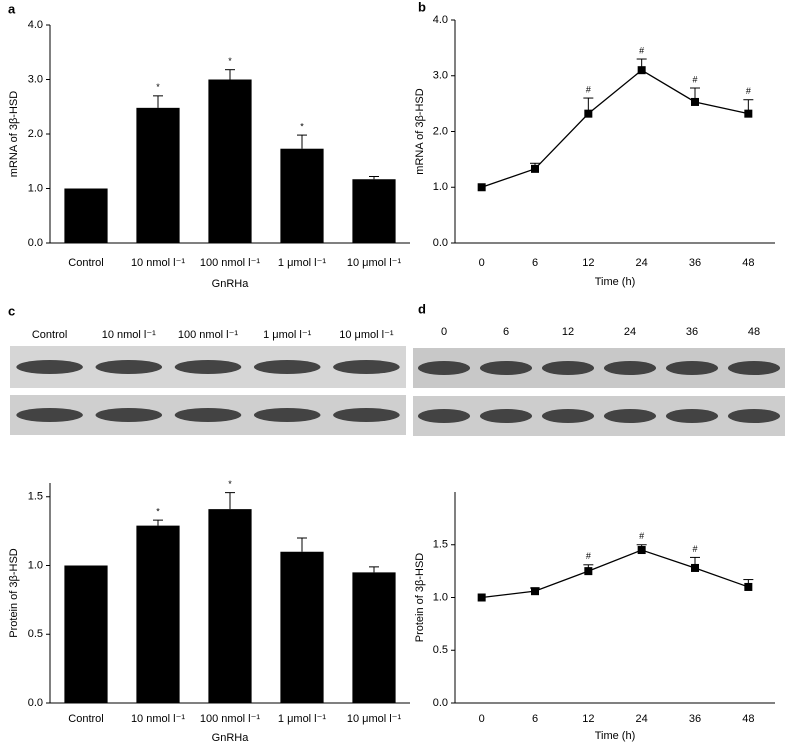 This screenshot has width=800, height=746. I want to click on lane-label: 1 μmol l⁻¹, so click(287, 335).